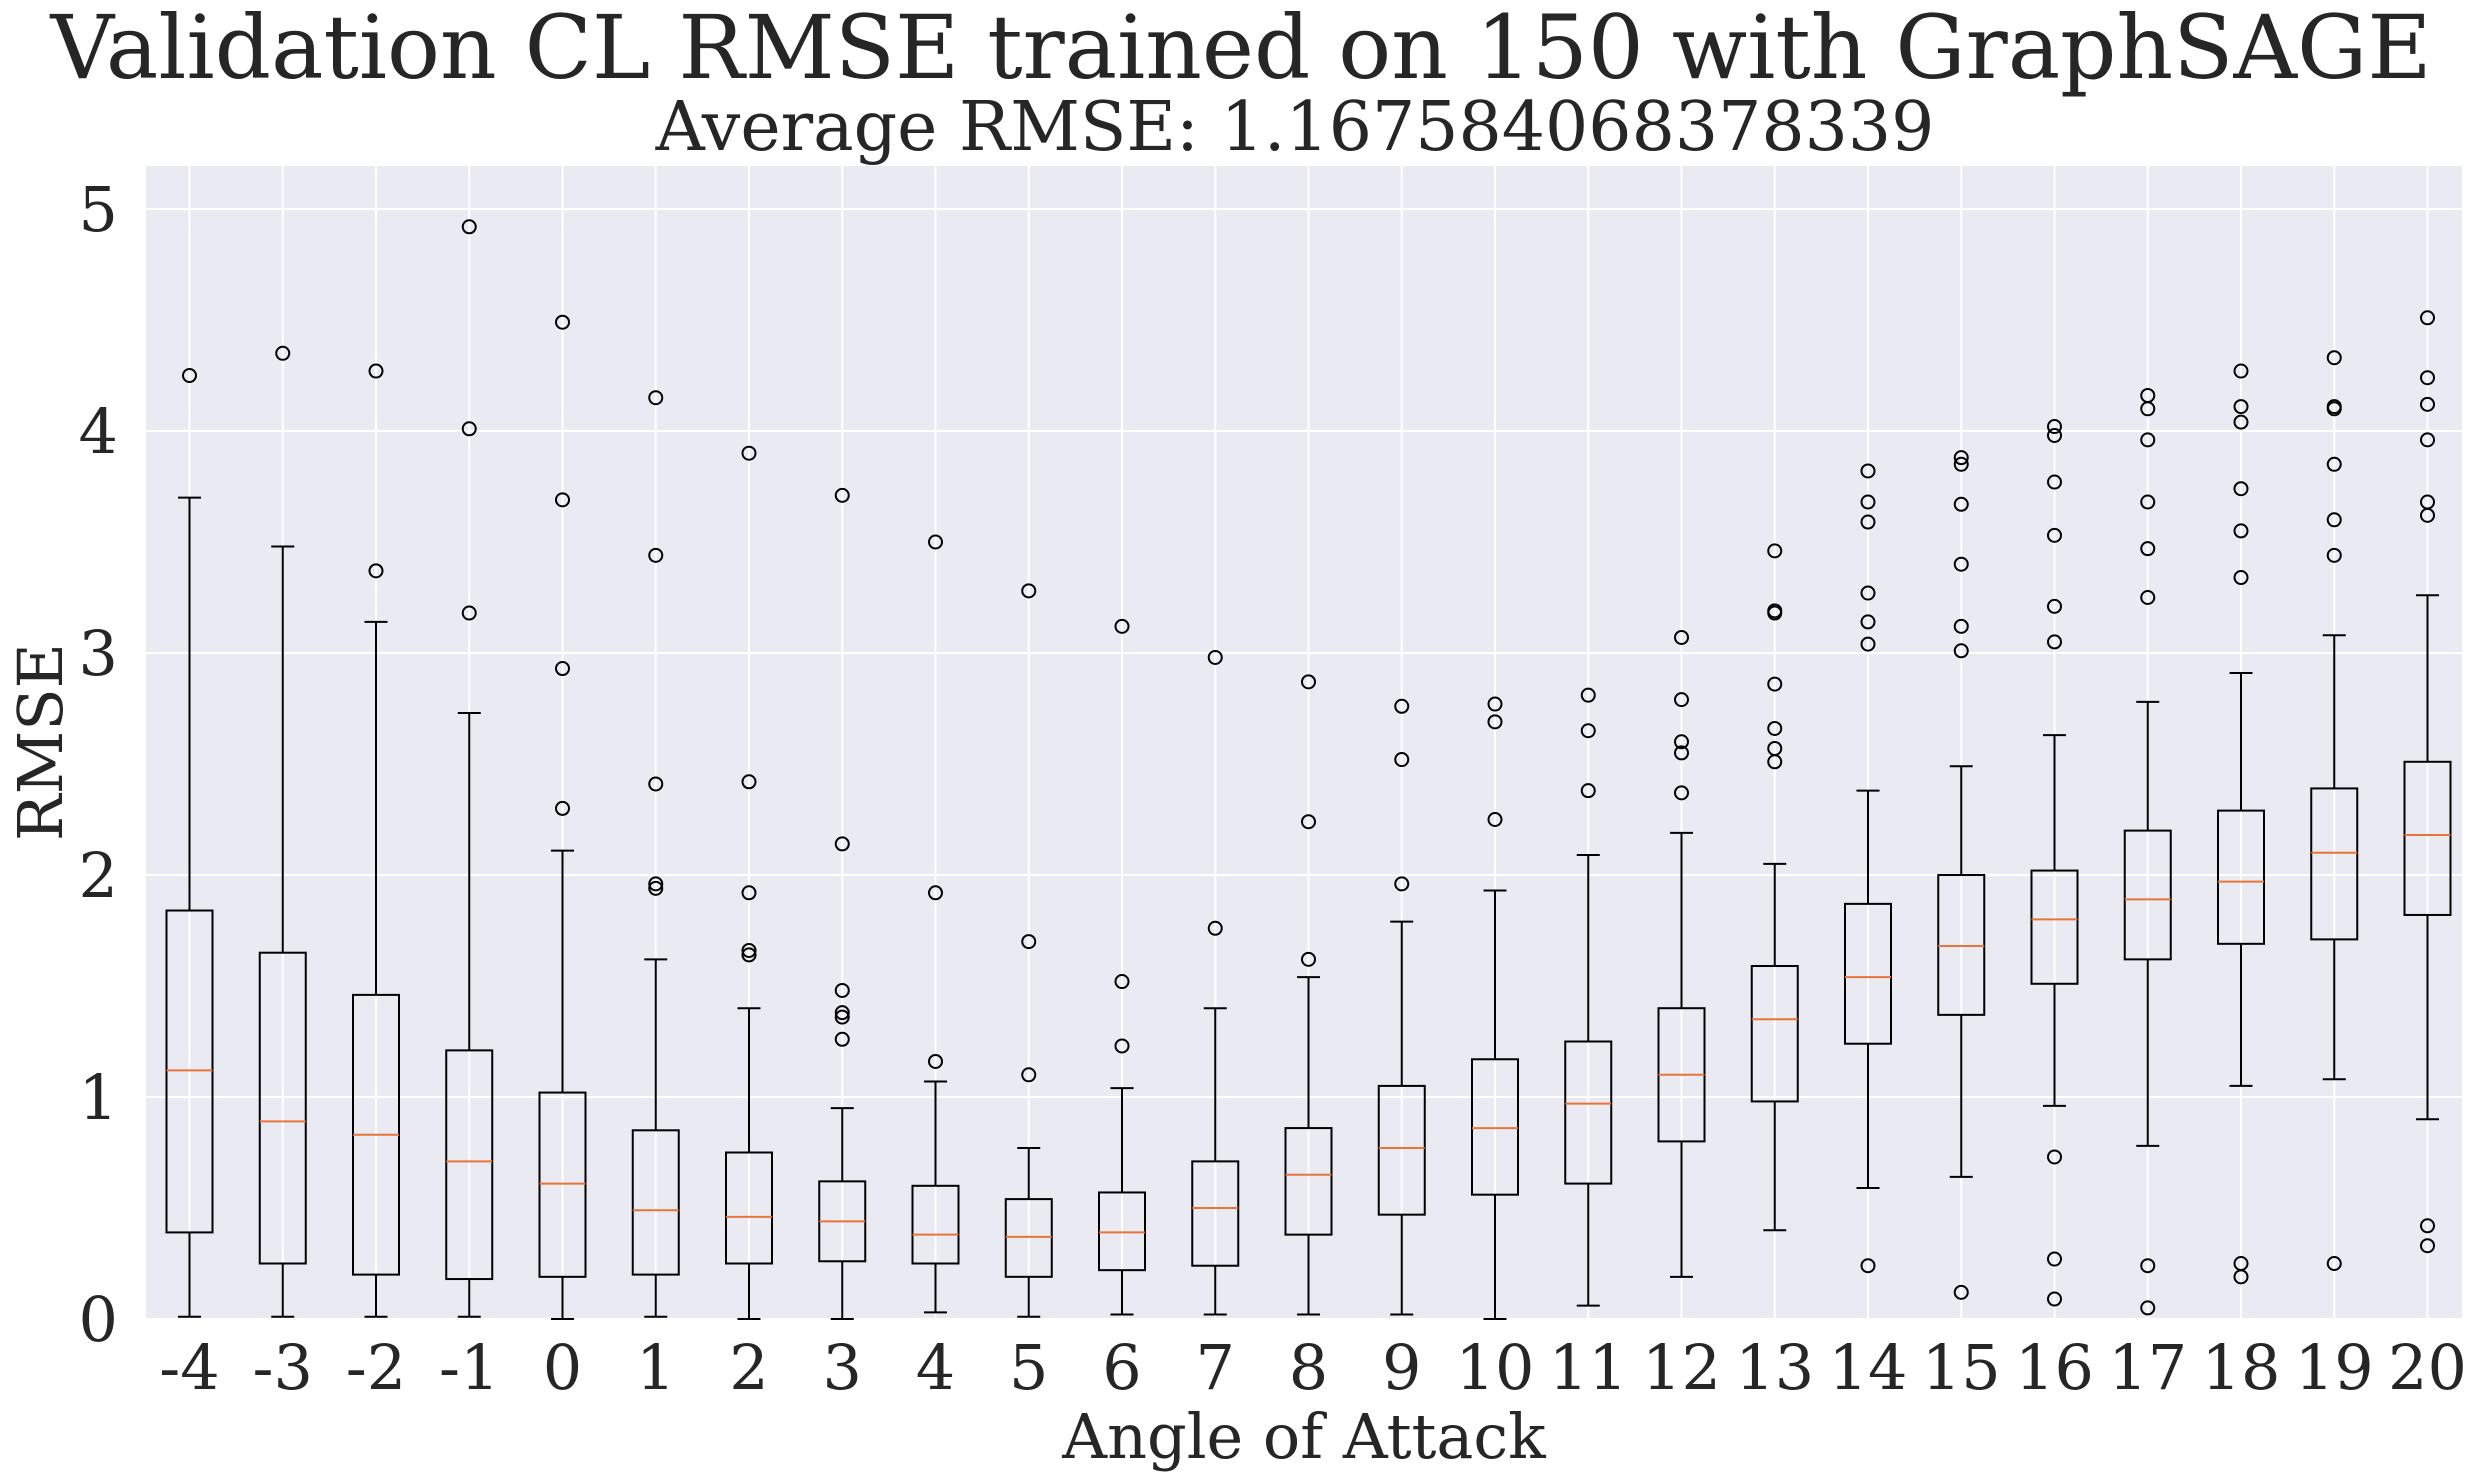  What do you see at coordinates (1308, 1367) in the screenshot?
I see `x-tick-label: 8` at bounding box center [1308, 1367].